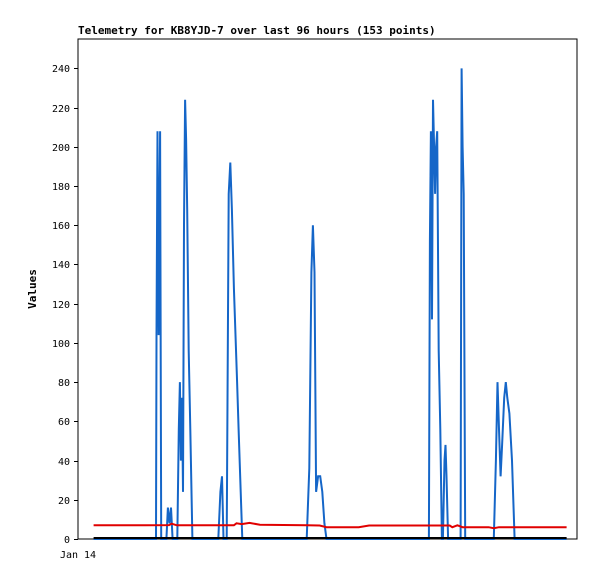 This screenshot has height=579, width=597. I want to click on y-tick-label: 220, so click(61, 109).